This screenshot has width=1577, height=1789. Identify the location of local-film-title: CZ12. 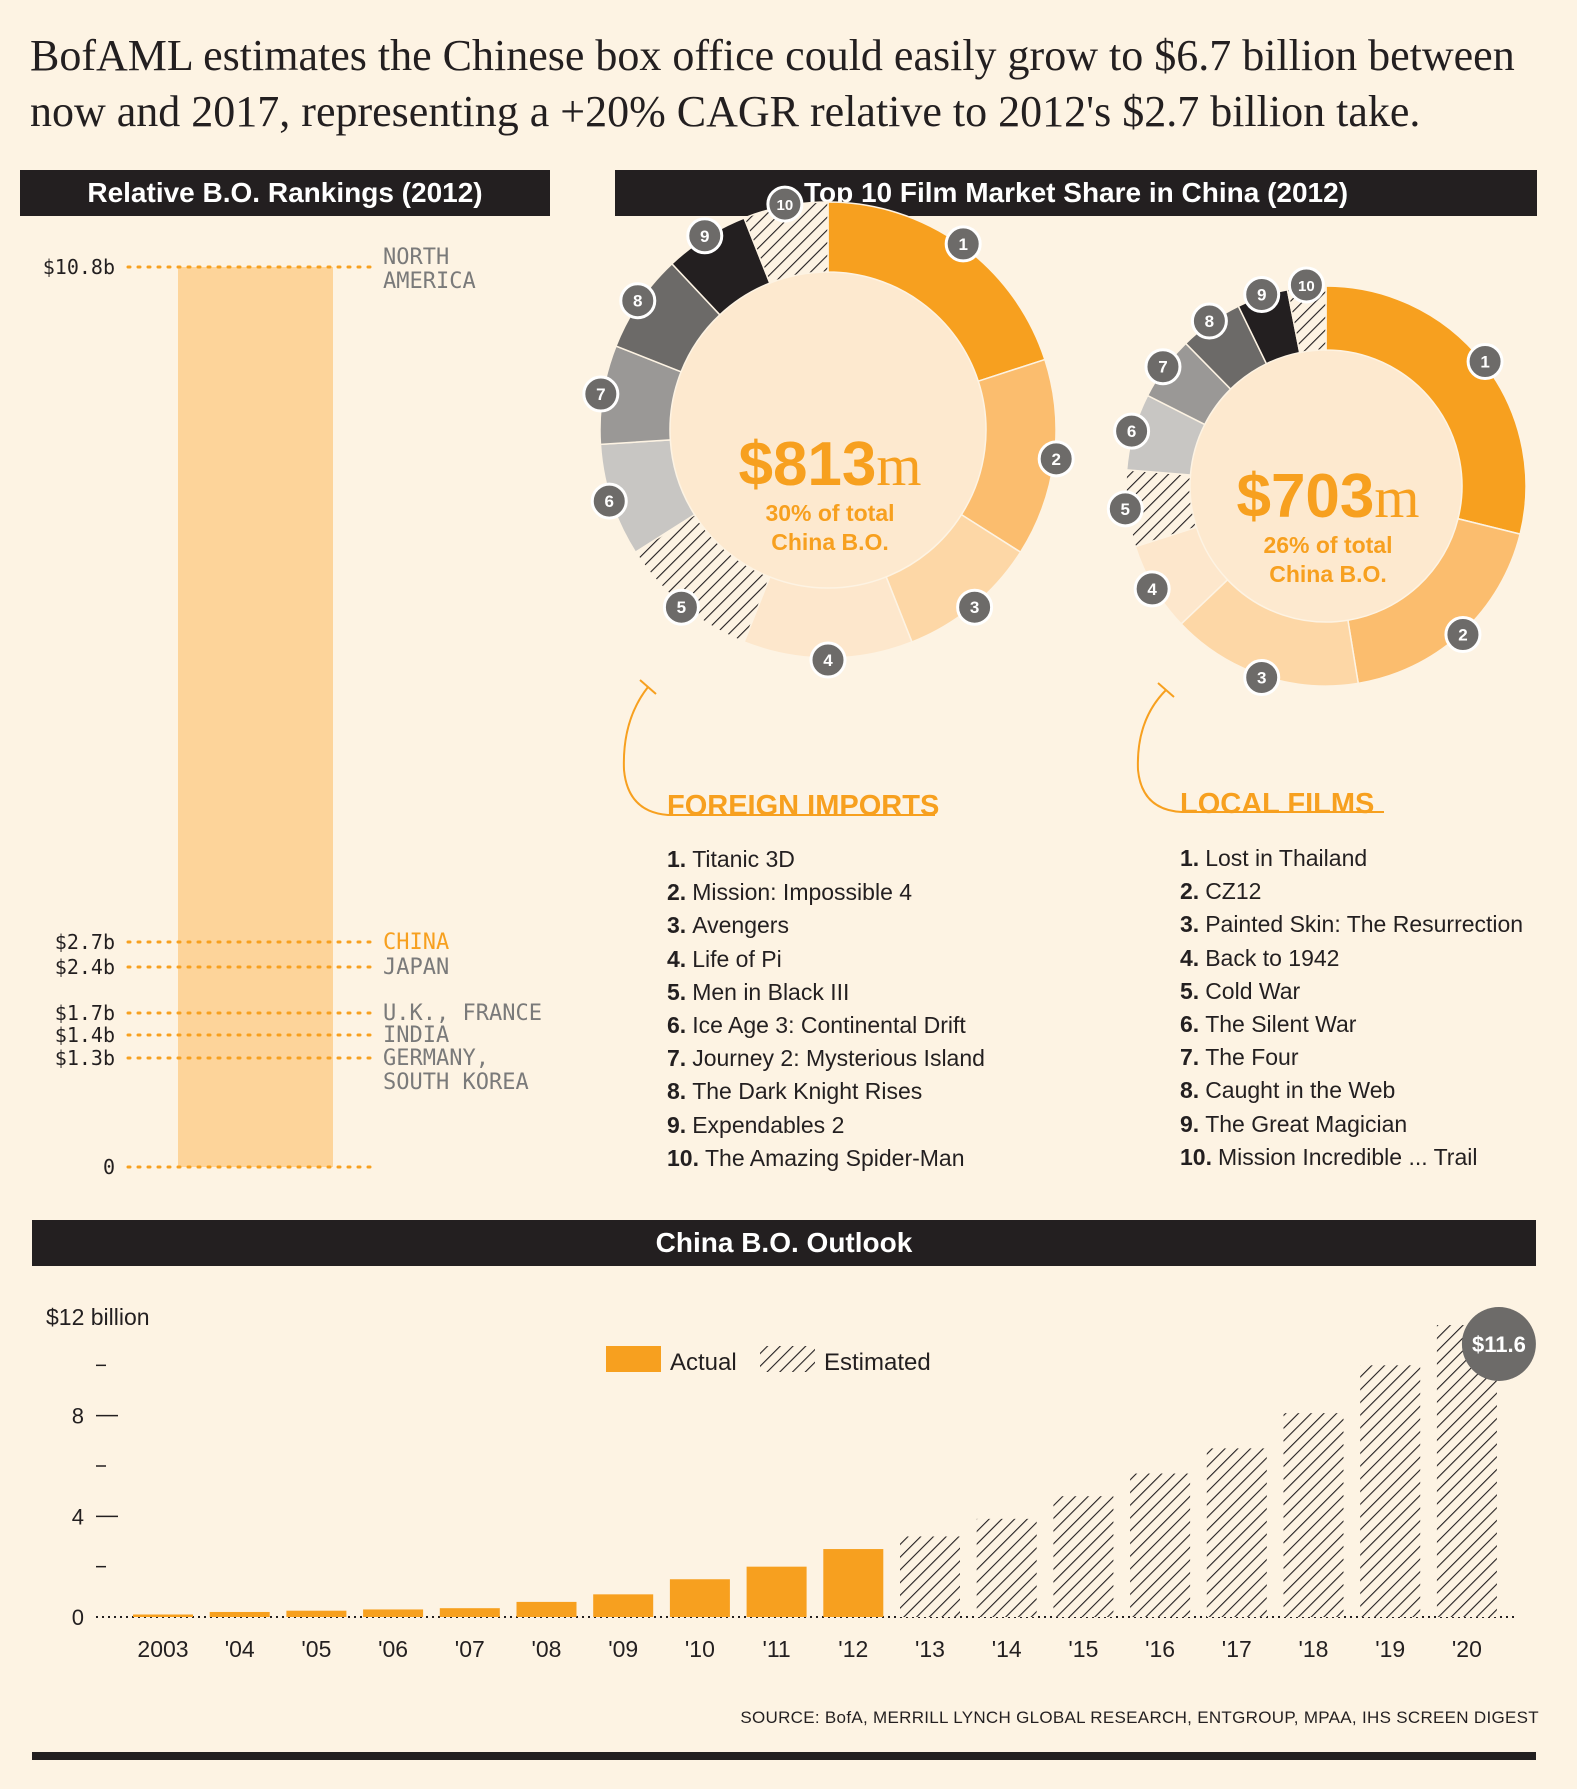
(1233, 891).